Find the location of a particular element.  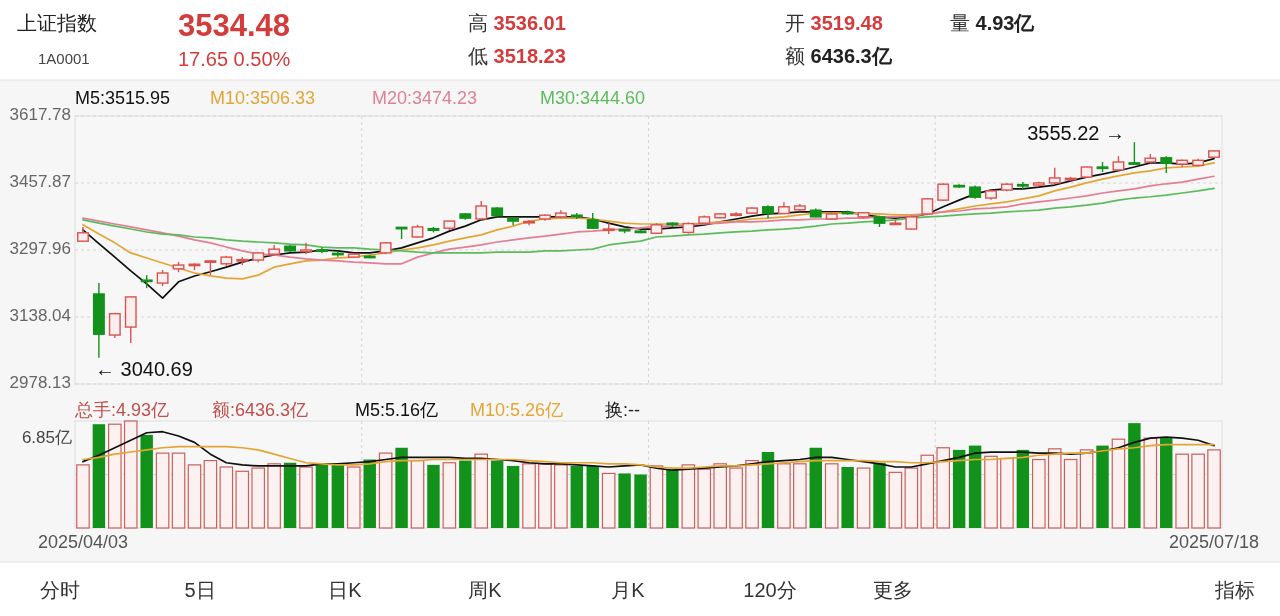

text: 更多 is located at coordinates (893, 590).